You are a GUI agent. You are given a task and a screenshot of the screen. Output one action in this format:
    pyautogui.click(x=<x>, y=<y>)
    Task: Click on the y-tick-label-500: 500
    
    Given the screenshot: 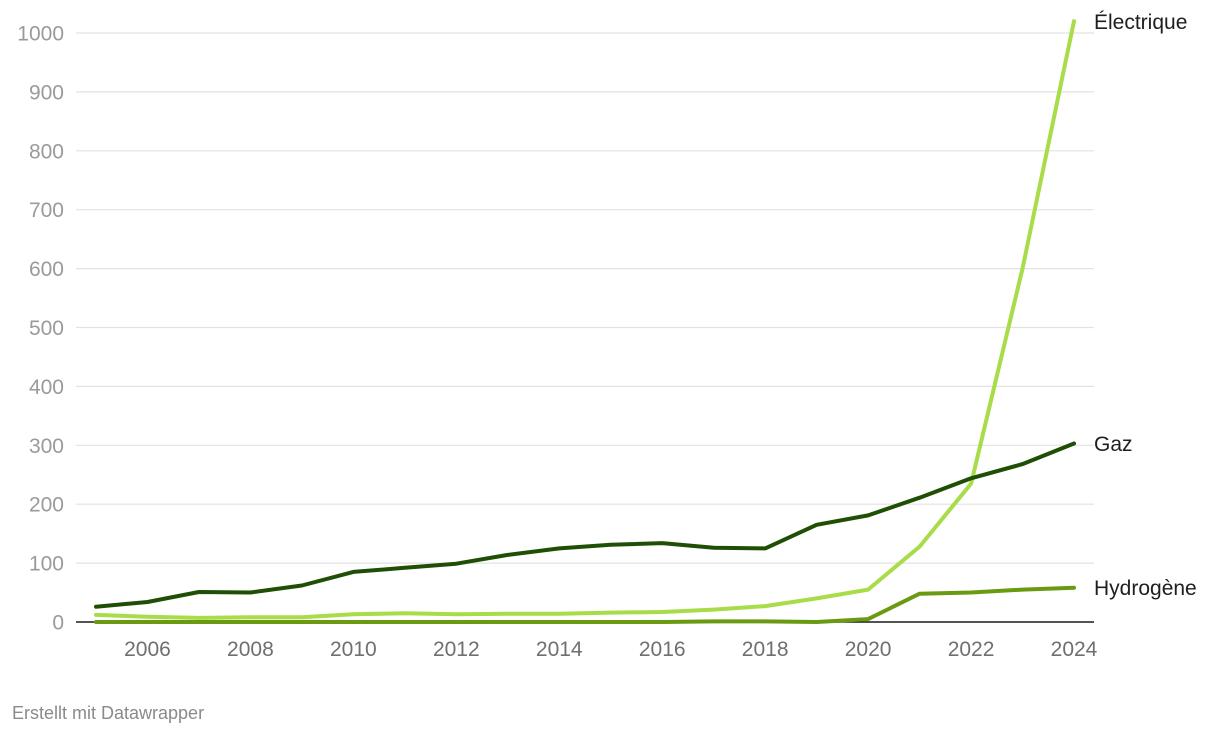 What is the action you would take?
    pyautogui.click(x=46, y=328)
    